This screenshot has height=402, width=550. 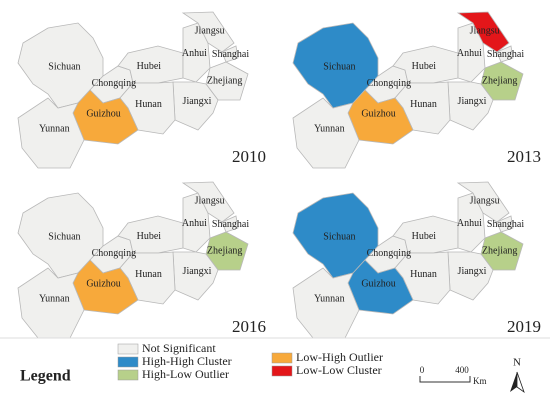 I want to click on year-label: 2016, so click(x=249, y=326).